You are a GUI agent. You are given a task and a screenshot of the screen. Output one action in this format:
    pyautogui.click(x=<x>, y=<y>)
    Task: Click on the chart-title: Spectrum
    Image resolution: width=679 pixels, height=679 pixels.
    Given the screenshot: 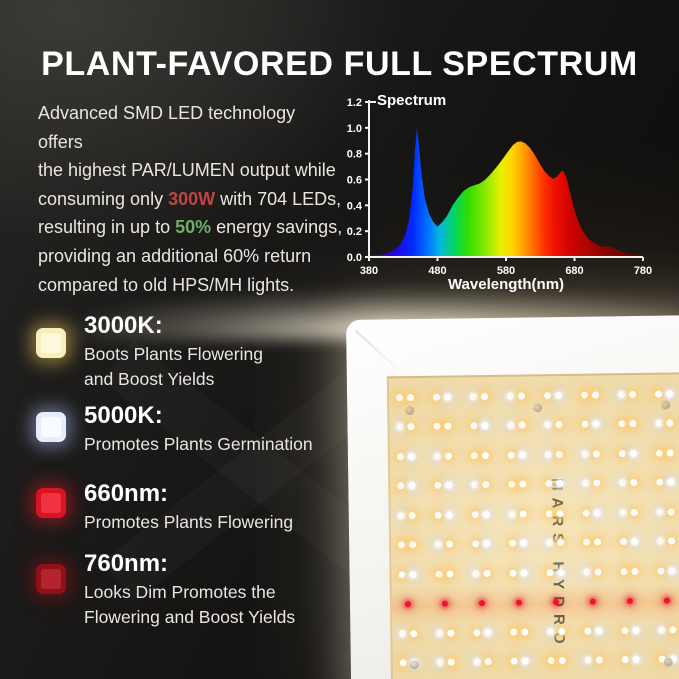 What is the action you would take?
    pyautogui.click(x=412, y=100)
    